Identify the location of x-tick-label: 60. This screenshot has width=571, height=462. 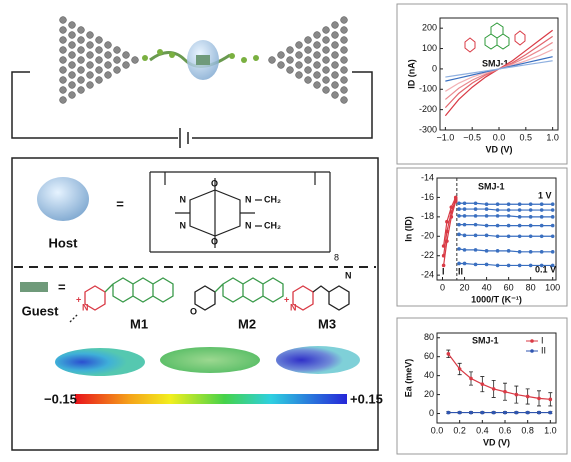
(509, 287).